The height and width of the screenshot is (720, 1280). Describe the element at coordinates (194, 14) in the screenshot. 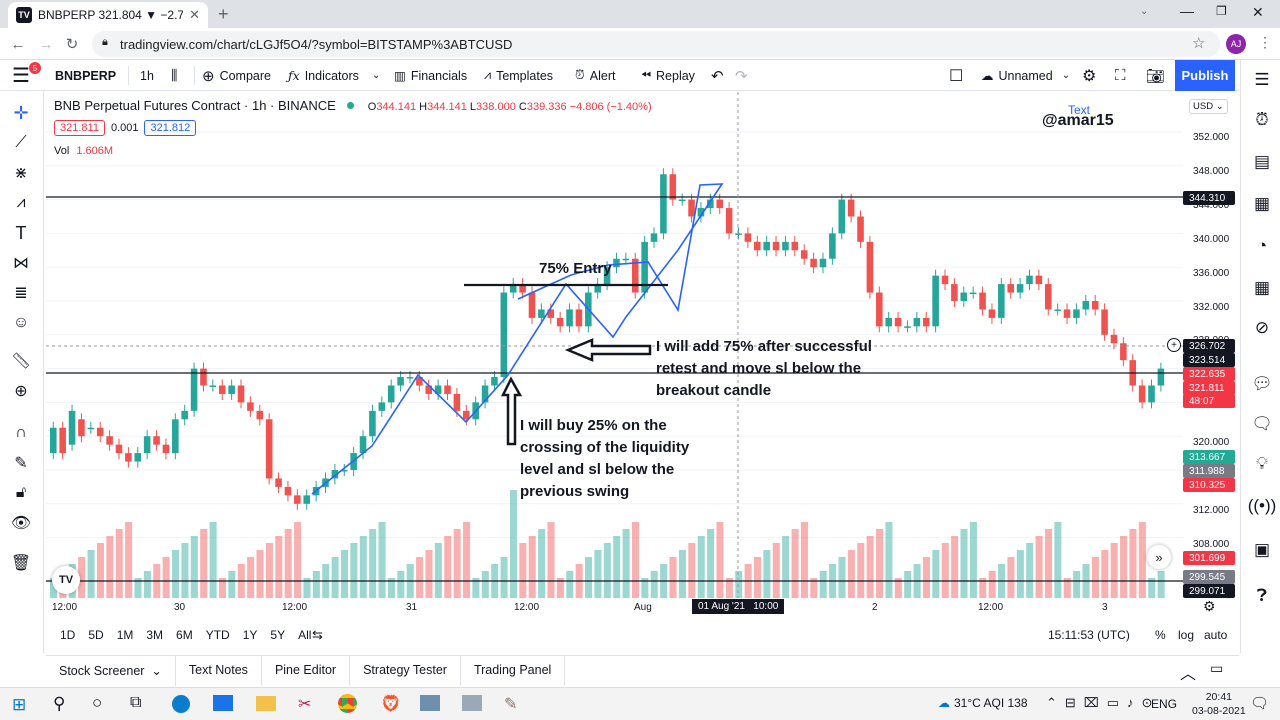

I see `close-tab-icon: ✕` at that location.